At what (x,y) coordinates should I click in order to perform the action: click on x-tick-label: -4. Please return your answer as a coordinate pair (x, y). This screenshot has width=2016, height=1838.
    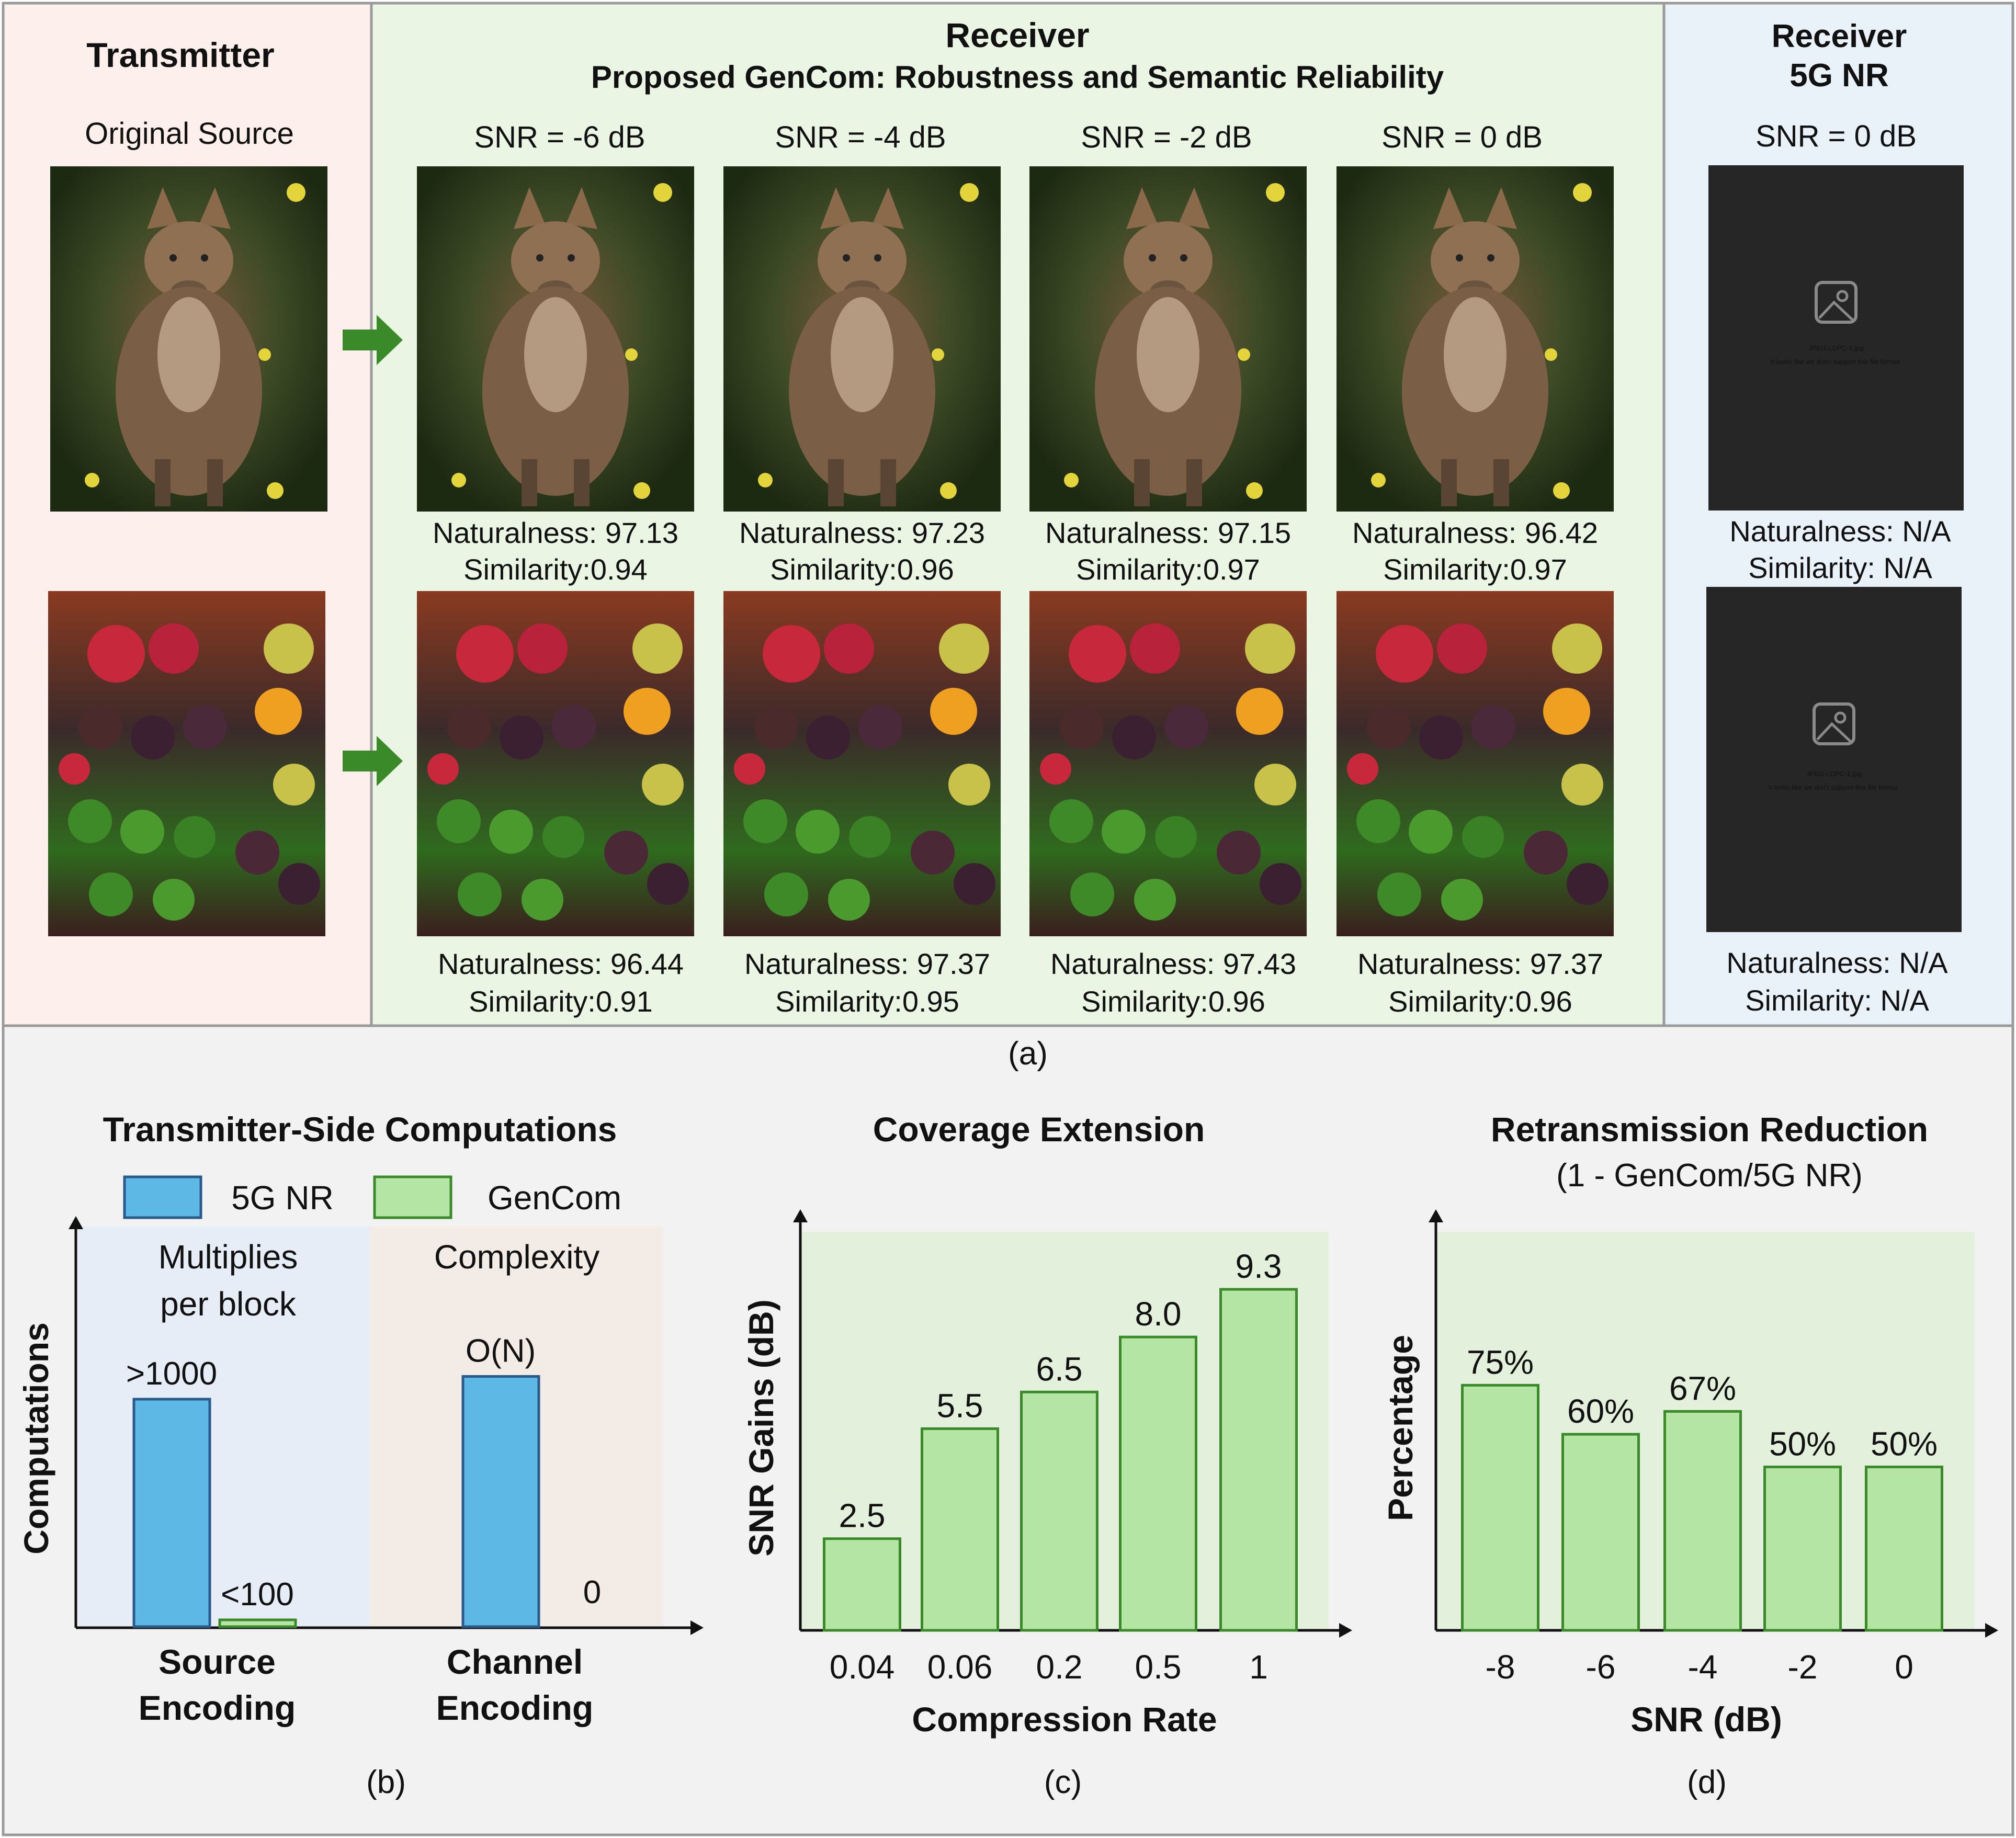
    Looking at the image, I should click on (1703, 1667).